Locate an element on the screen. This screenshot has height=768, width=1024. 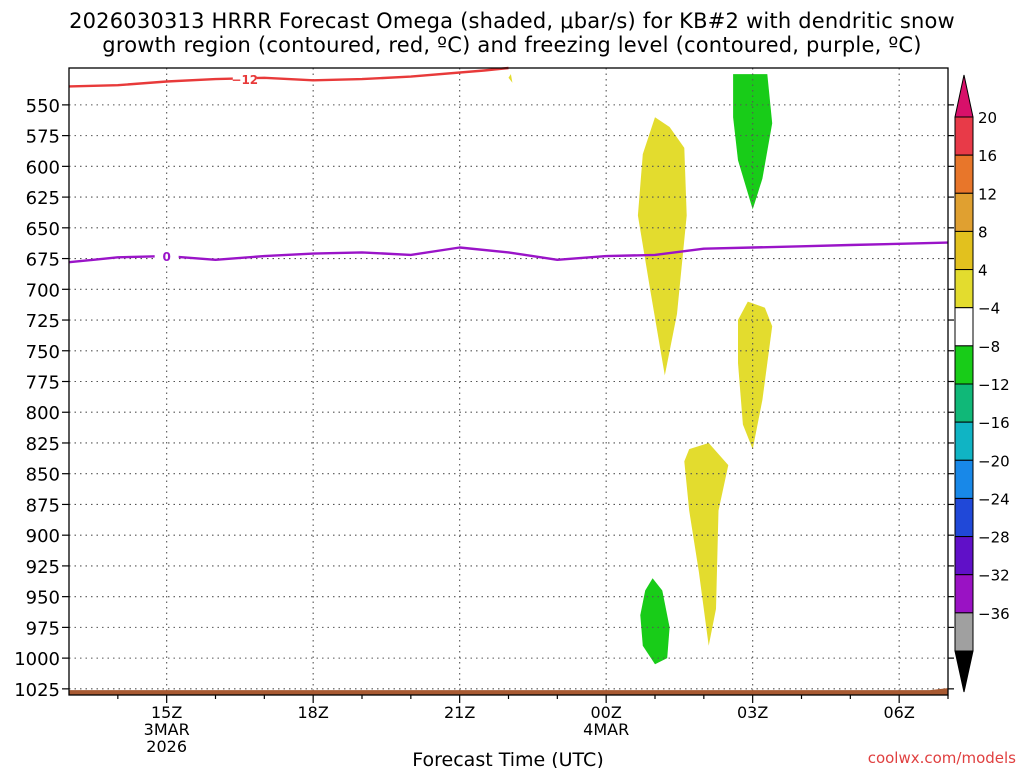
x-tick-label-15-0: 15Z is located at coordinates (166, 712).